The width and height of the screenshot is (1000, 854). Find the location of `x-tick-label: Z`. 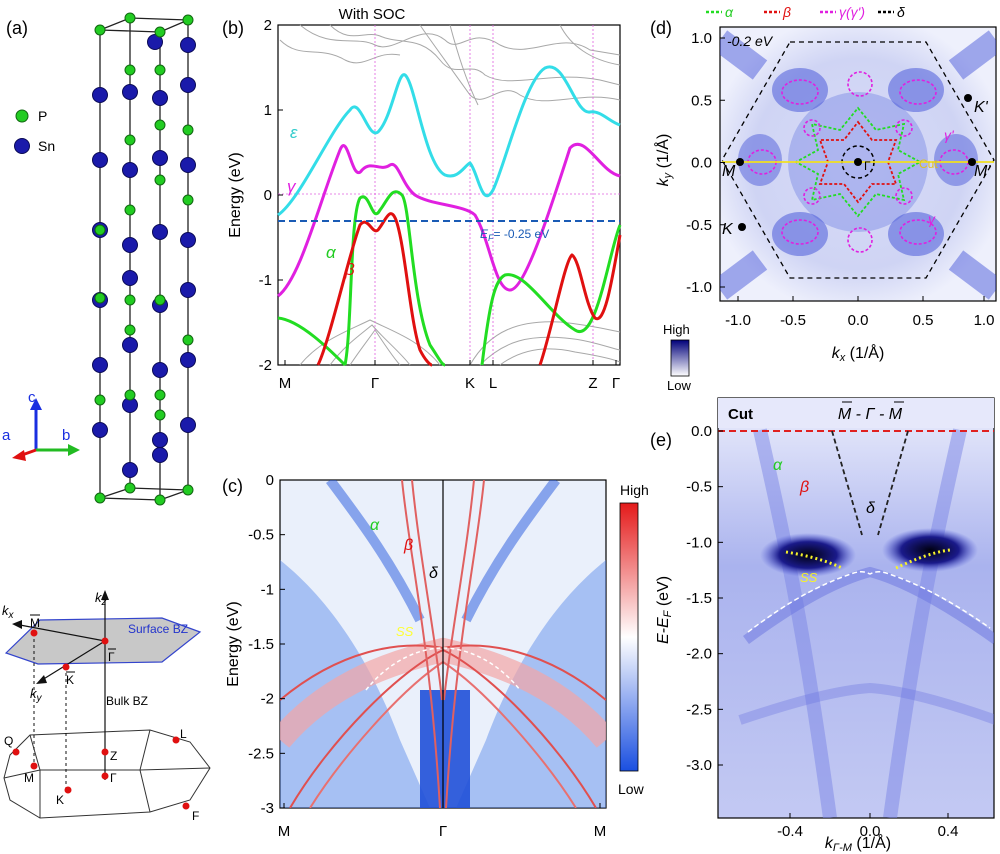

x-tick-label: Z is located at coordinates (592, 383).